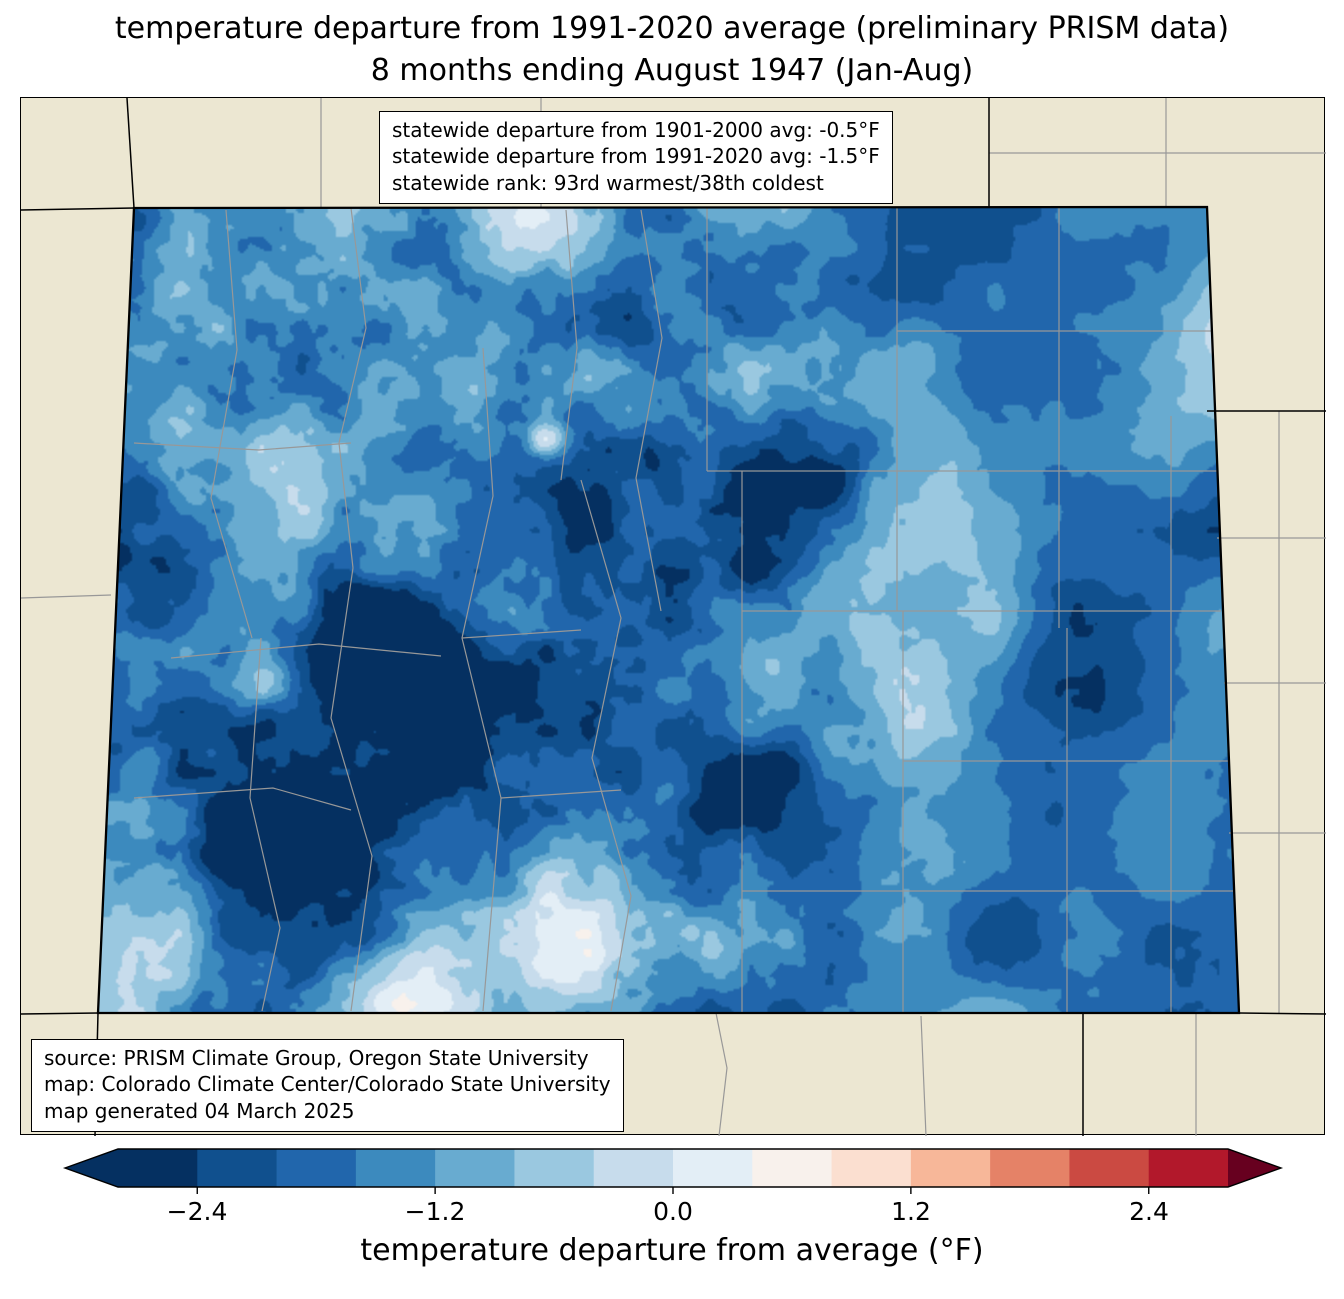 The image size is (1344, 1299). What do you see at coordinates (435, 1211) in the screenshot?
I see `tick-label-neg1p2: −1.2` at bounding box center [435, 1211].